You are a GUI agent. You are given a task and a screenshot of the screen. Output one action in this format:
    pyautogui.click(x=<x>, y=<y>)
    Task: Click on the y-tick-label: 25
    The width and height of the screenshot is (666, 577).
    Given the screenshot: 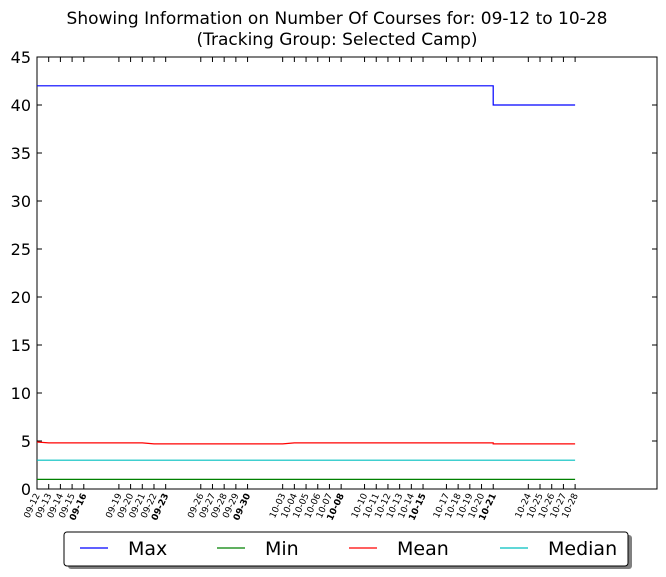 What is the action you would take?
    pyautogui.click(x=21, y=249)
    